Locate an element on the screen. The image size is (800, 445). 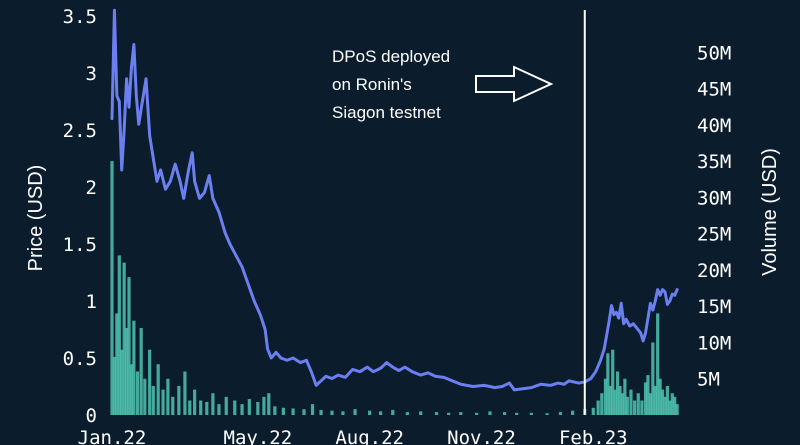
y-tick-left: 3 is located at coordinates (91, 74).